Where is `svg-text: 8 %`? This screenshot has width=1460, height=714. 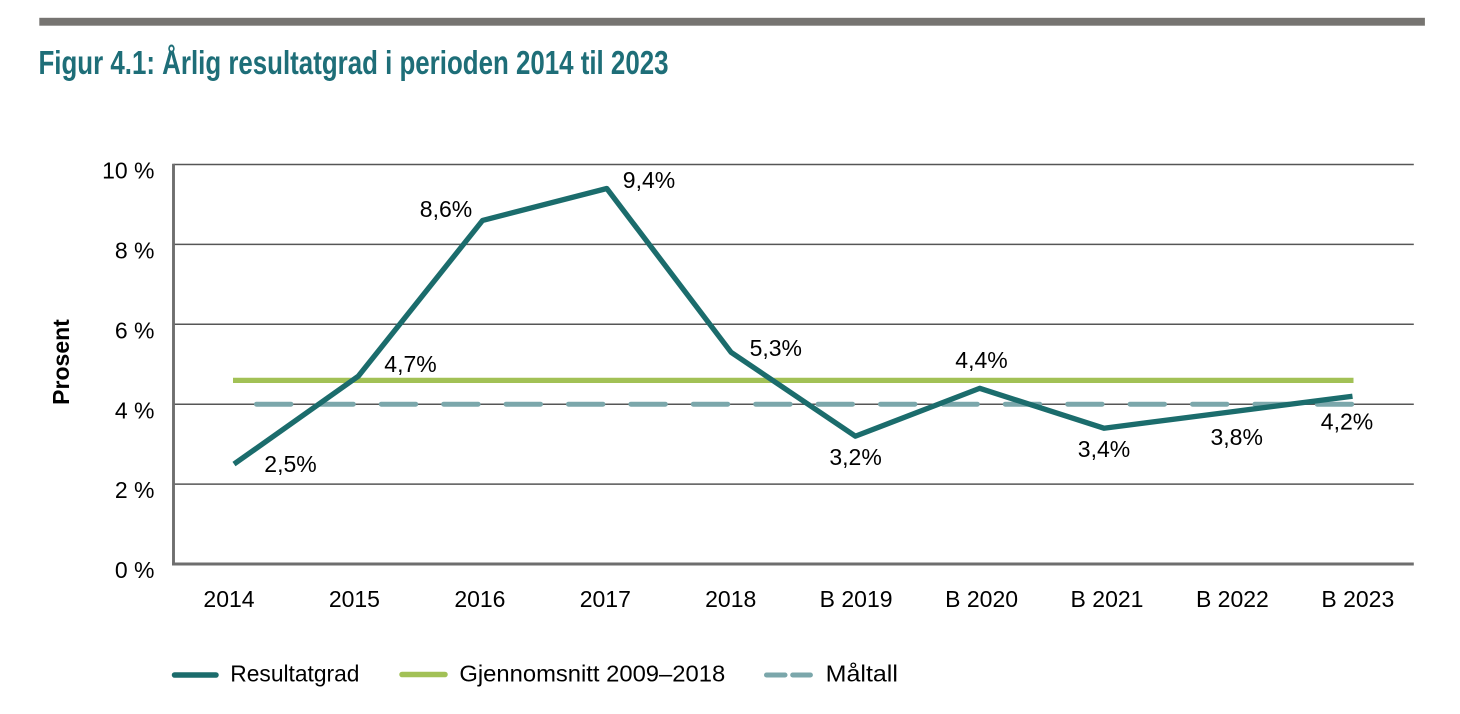 svg-text: 8 % is located at coordinates (135, 251).